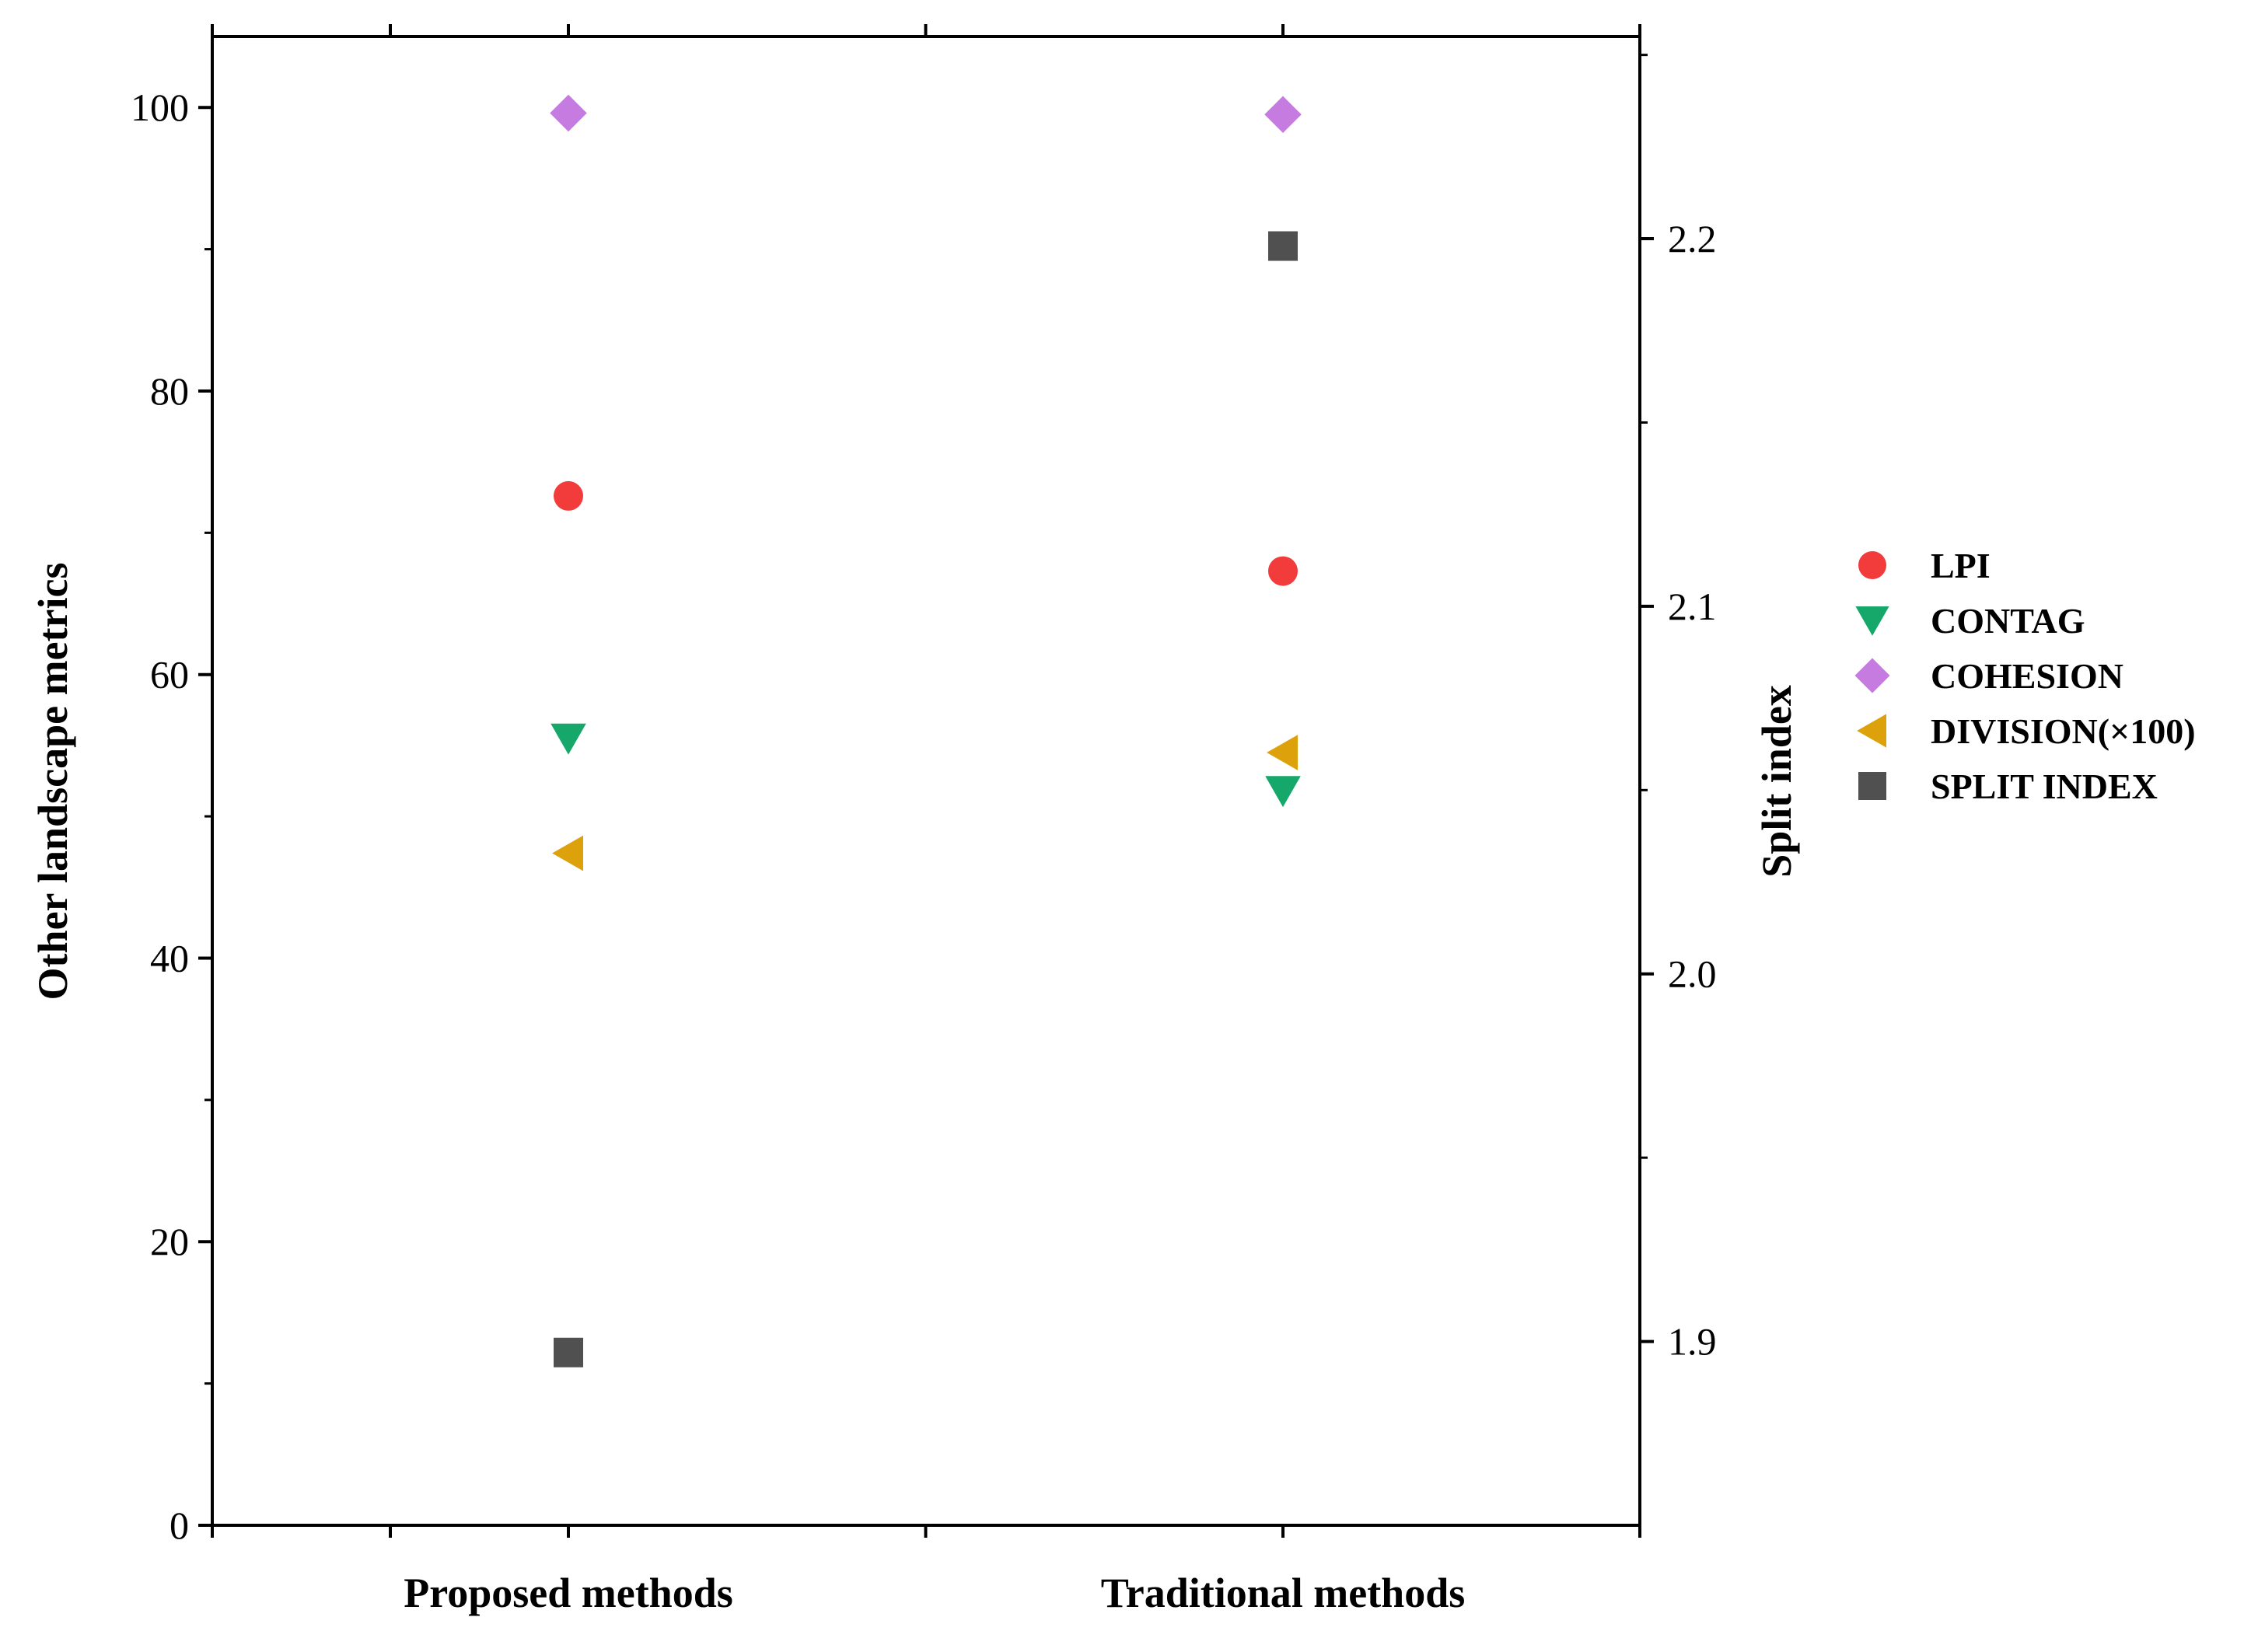 The height and width of the screenshot is (1652, 2265). Describe the element at coordinates (169, 958) in the screenshot. I see `y-left-tick-label: 40` at that location.